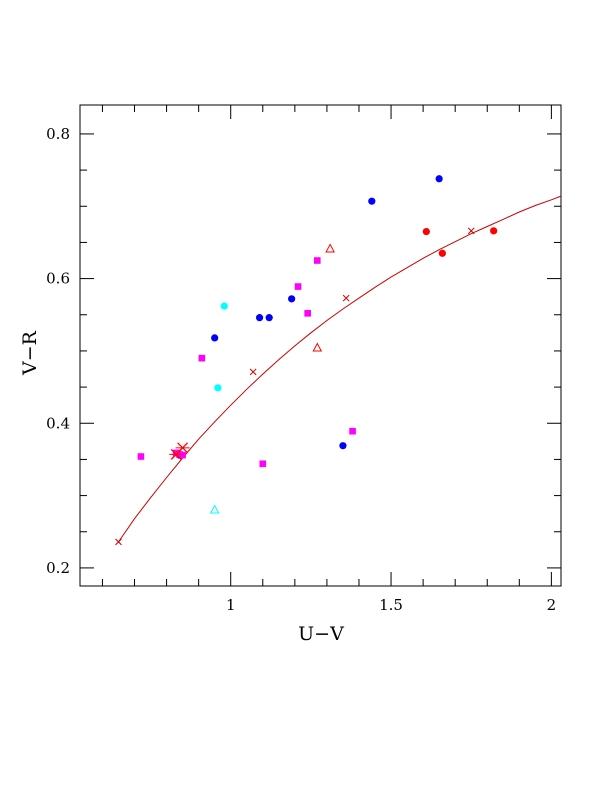 The image size is (612, 792). I want to click on y-tick-label: 0.6, so click(58, 279).